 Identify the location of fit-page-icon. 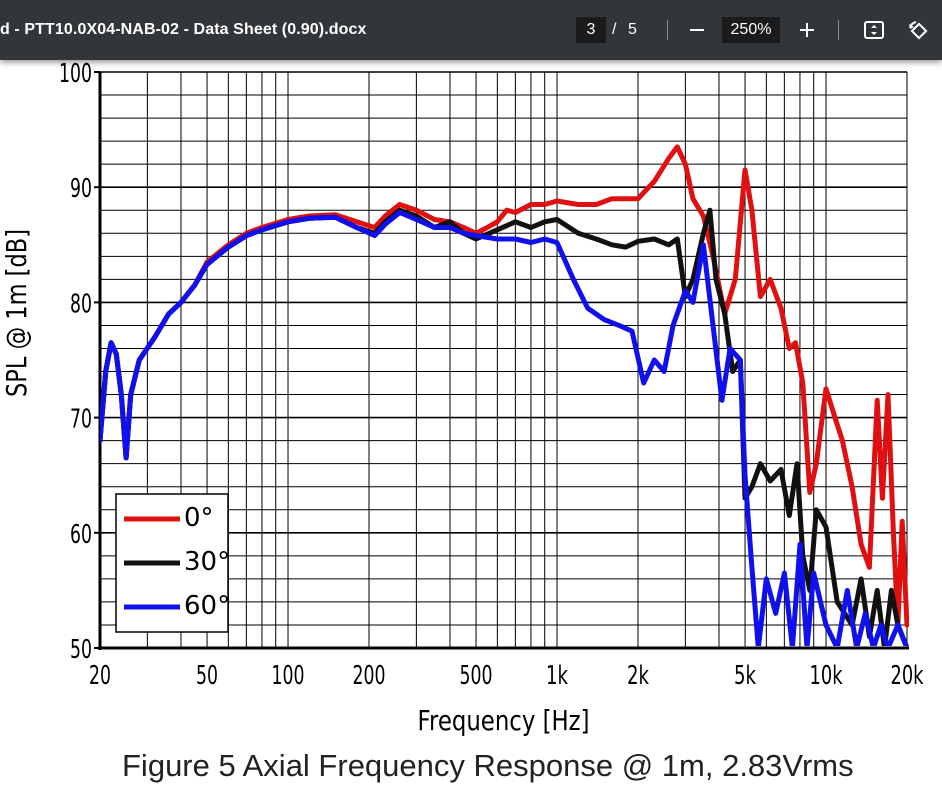
(874, 30).